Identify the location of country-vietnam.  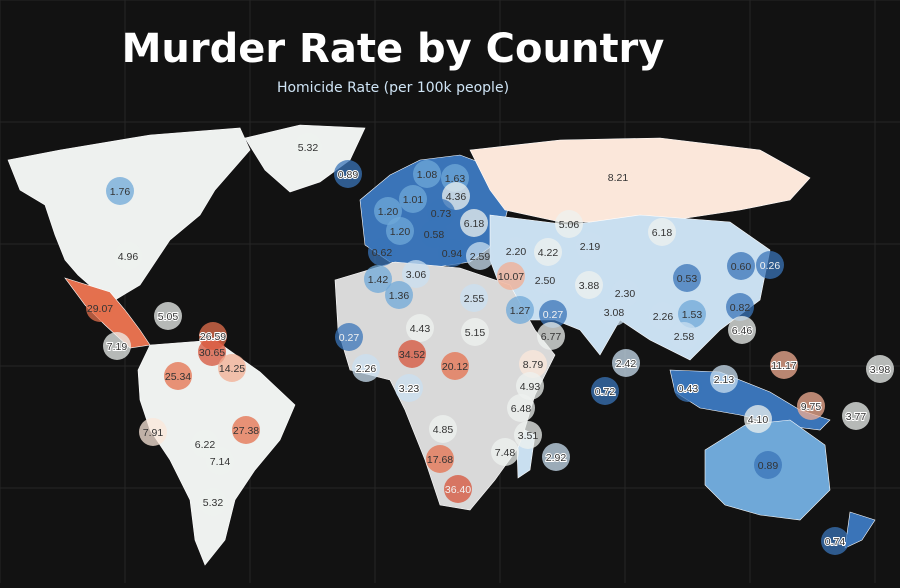
(684, 336).